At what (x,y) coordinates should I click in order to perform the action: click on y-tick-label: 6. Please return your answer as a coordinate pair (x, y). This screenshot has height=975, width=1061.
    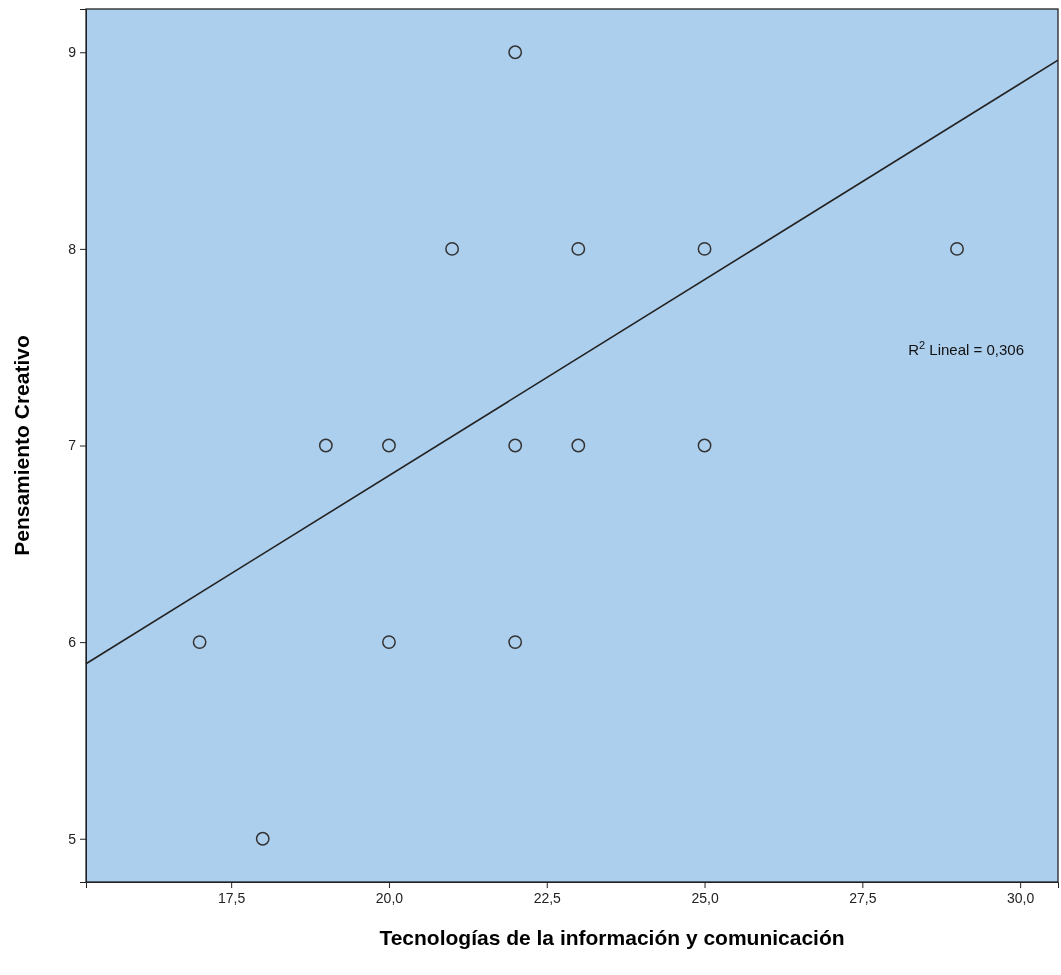
    Looking at the image, I should click on (72, 642).